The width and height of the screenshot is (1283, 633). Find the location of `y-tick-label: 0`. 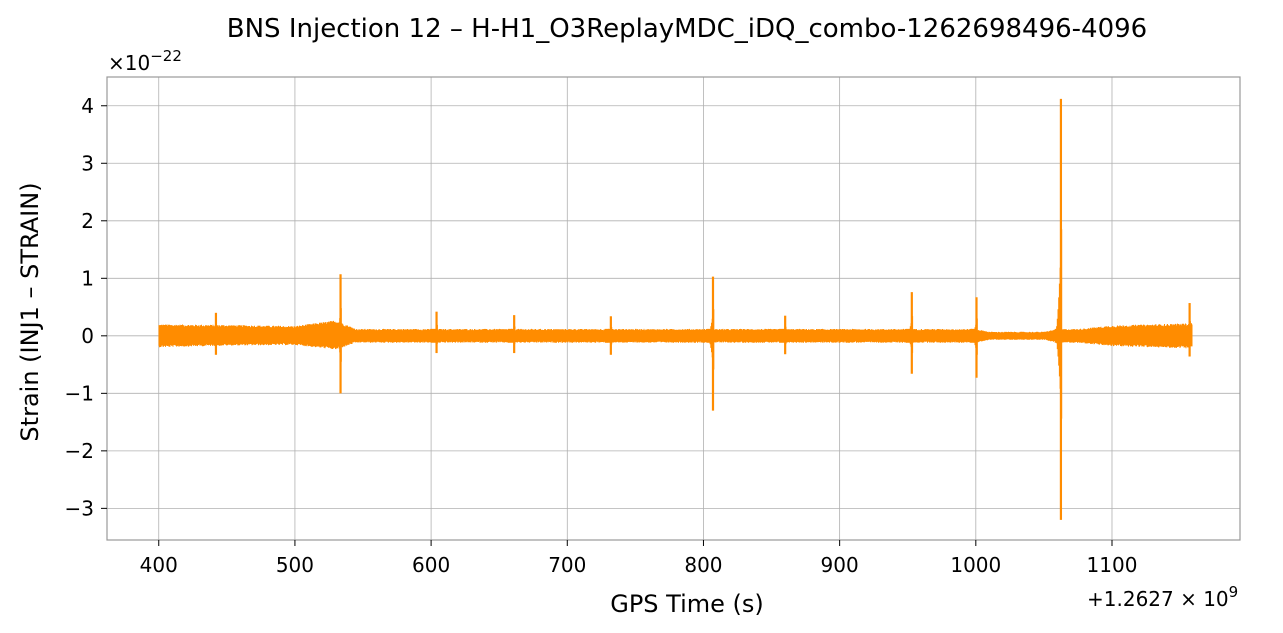

y-tick-label: 0 is located at coordinates (87, 336).